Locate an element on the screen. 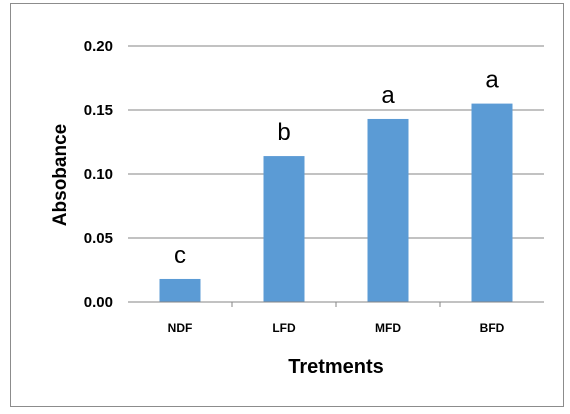  x-axis-ticks: NDF LFD MFD BFD is located at coordinates (336, 318).